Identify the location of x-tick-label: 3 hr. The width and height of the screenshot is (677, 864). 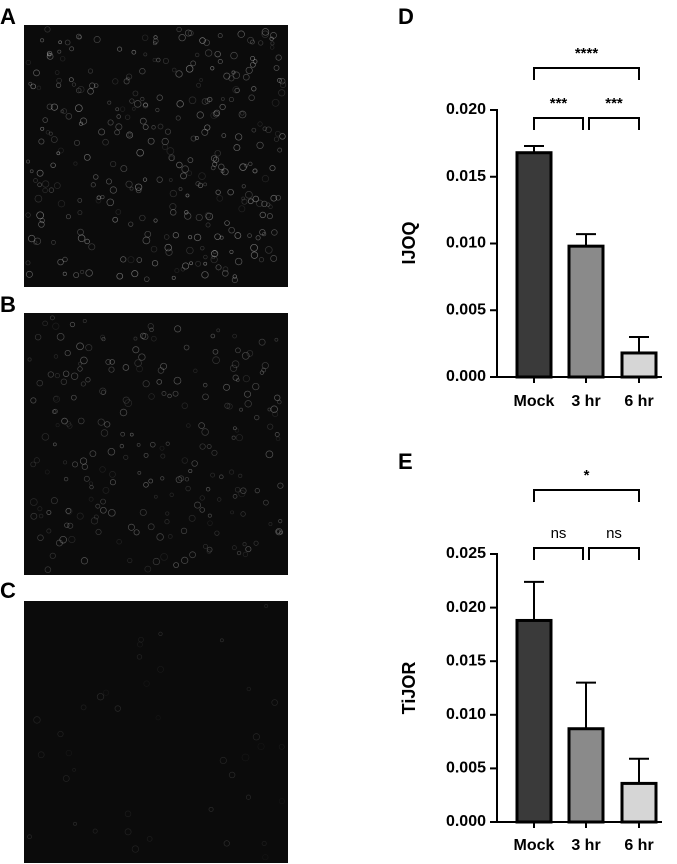
(585, 401).